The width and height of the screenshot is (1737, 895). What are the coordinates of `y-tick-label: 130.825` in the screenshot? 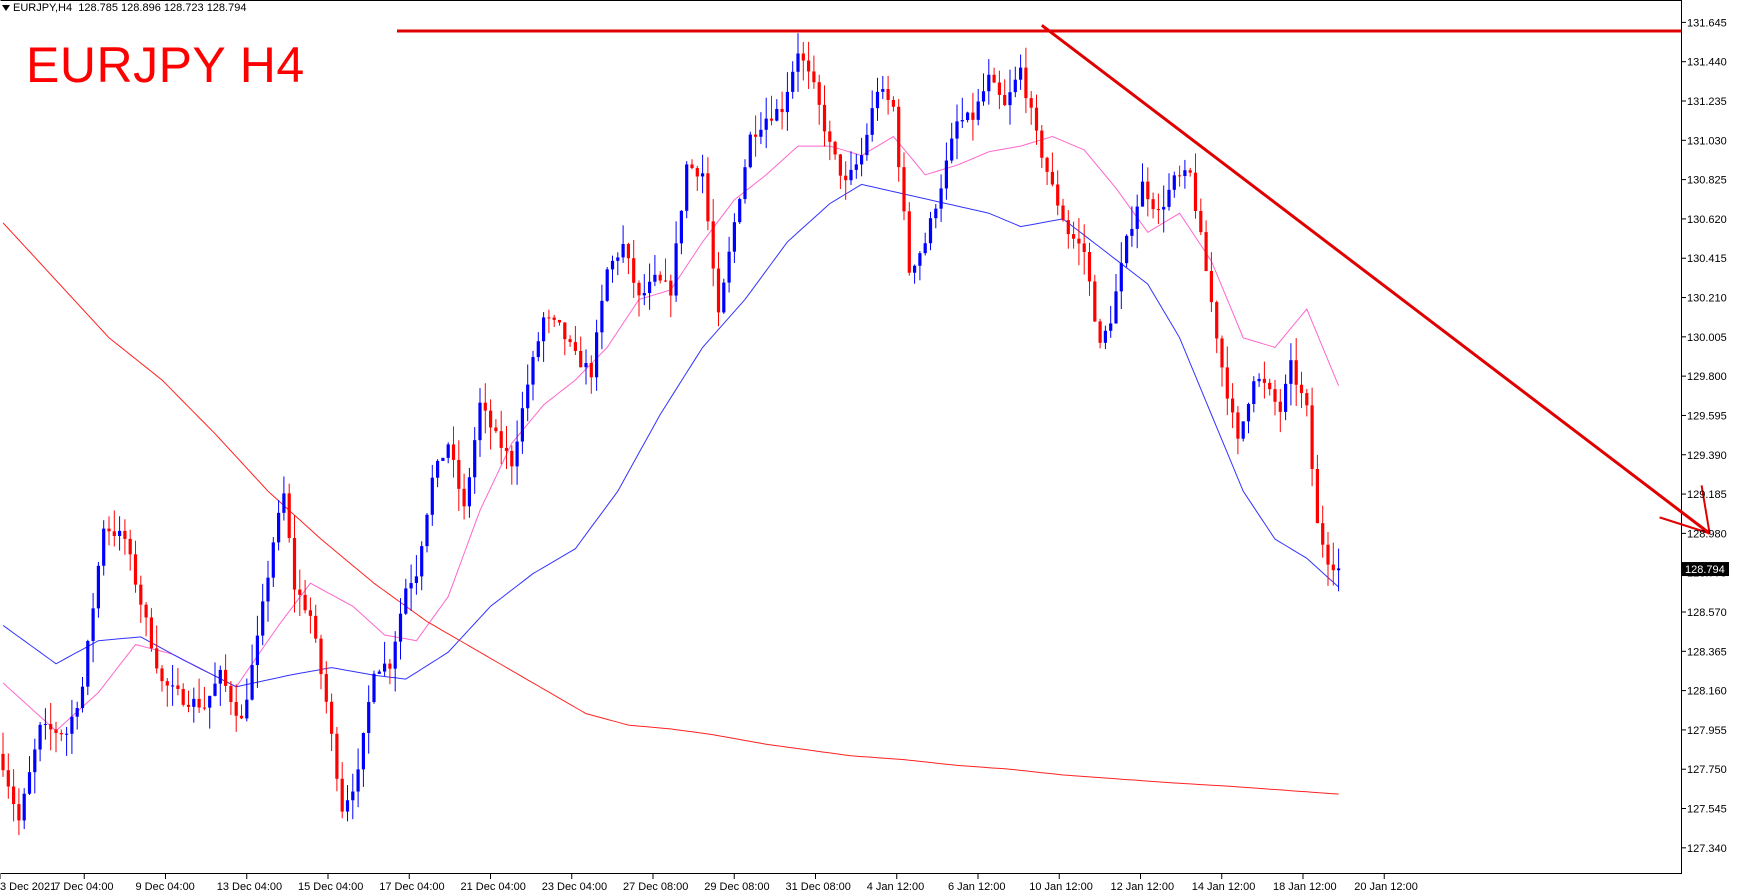 It's located at (1707, 181).